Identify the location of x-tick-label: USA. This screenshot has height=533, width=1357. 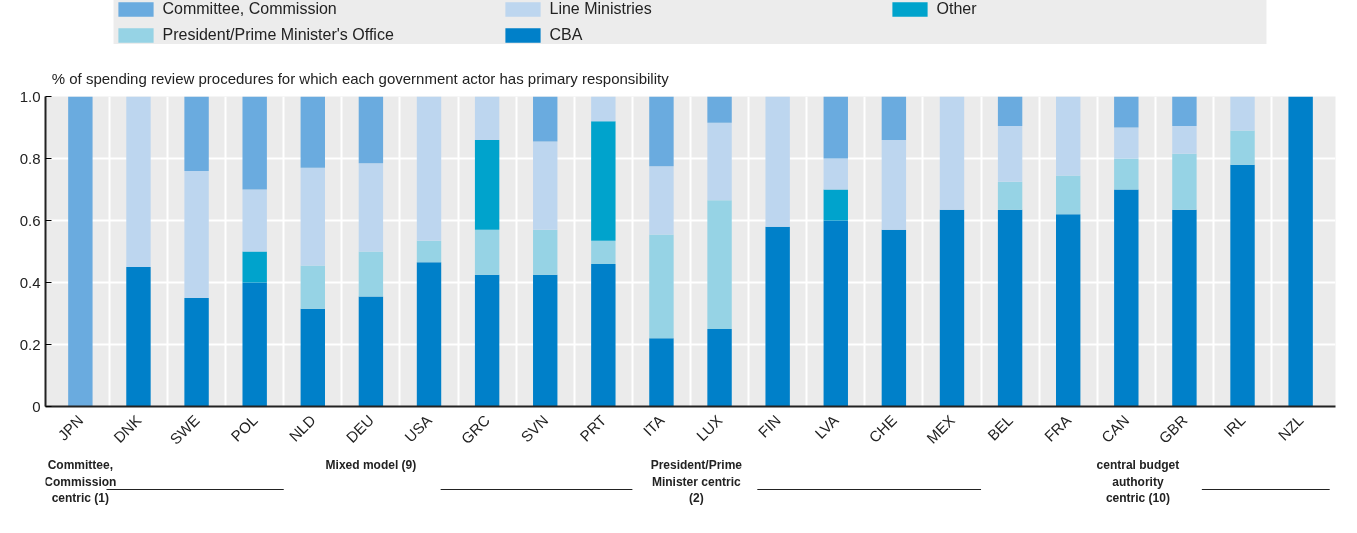
(418, 428).